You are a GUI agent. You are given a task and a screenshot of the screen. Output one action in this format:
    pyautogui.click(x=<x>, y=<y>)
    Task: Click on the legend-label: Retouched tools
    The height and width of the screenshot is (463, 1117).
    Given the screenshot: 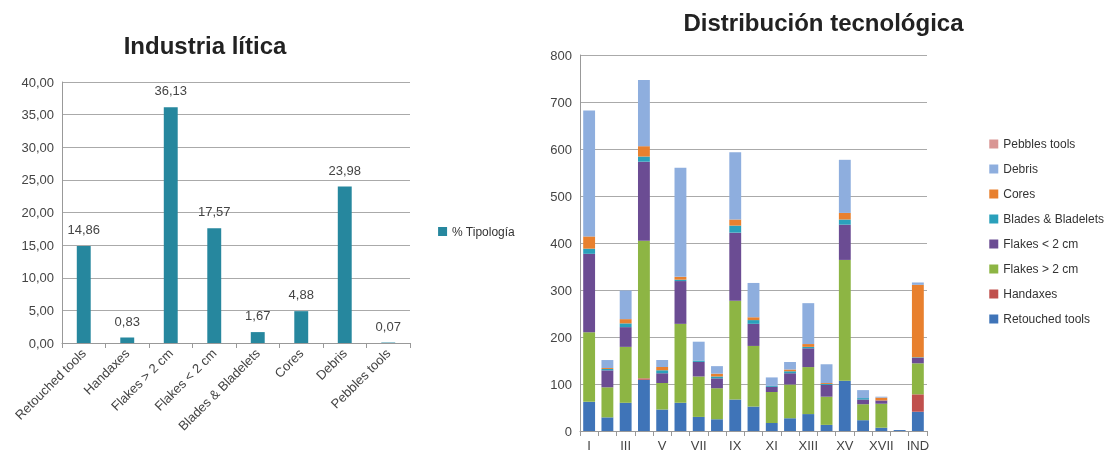 What is the action you would take?
    pyautogui.click(x=1047, y=319)
    